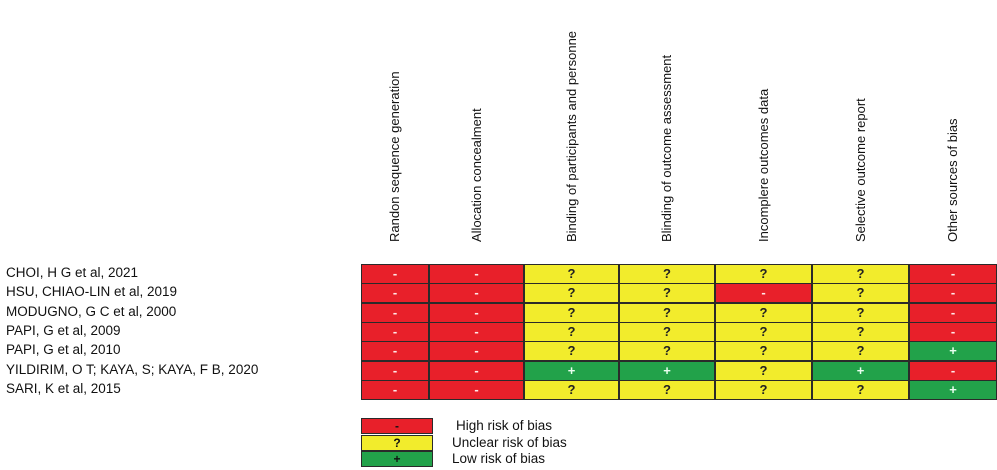  Describe the element at coordinates (476, 175) in the screenshot. I see `column-header-label: Allocation concealment` at that location.